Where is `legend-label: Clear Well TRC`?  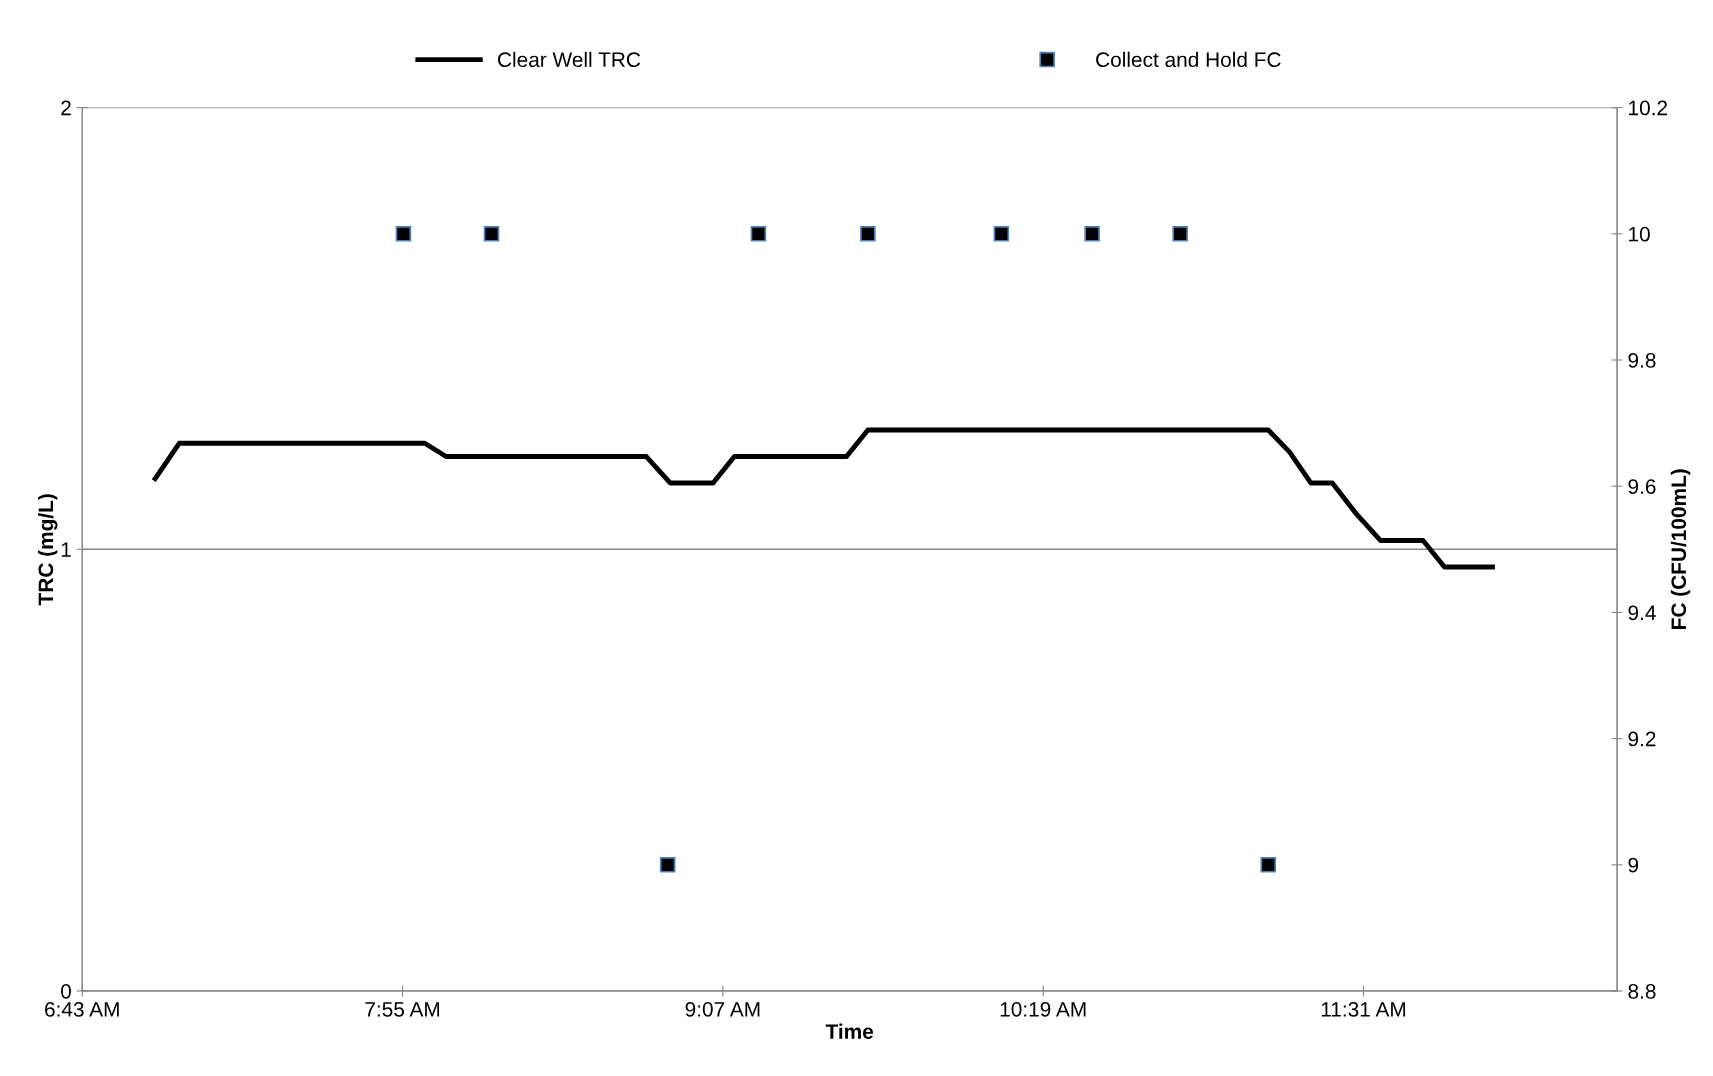
legend-label: Clear Well TRC is located at coordinates (569, 59).